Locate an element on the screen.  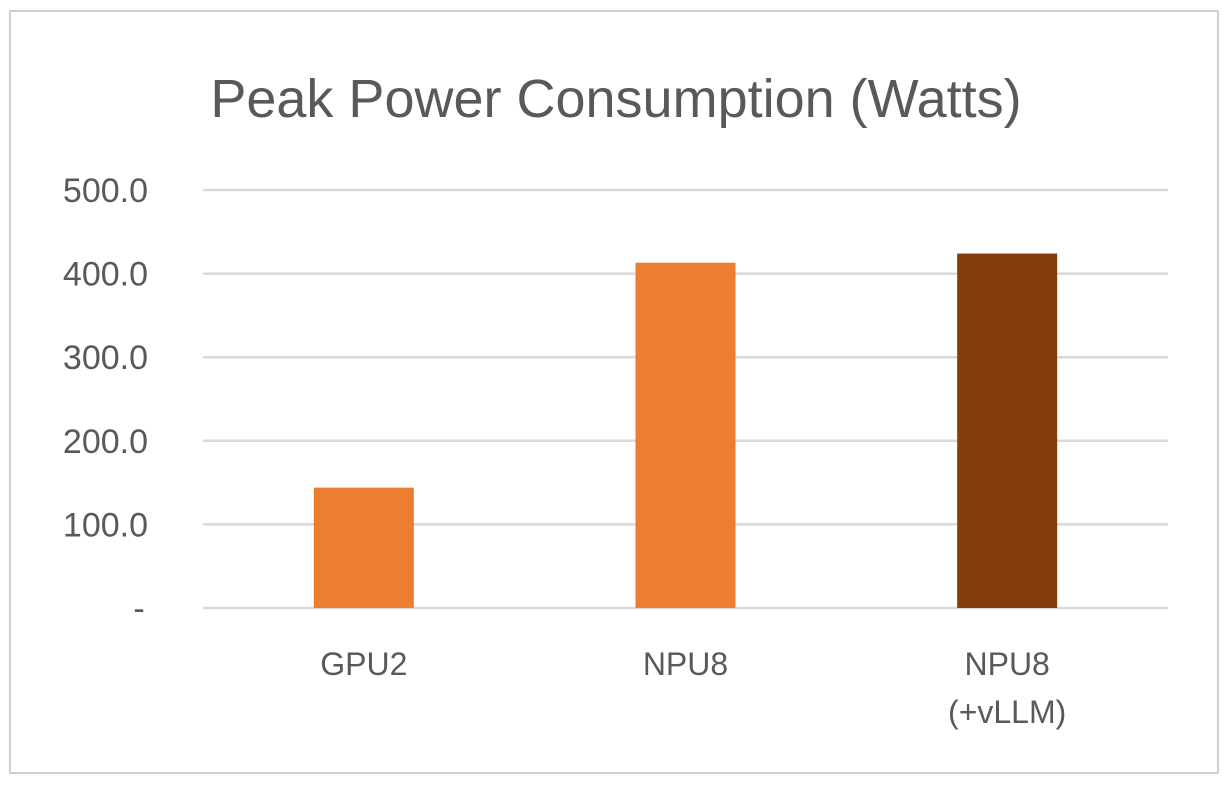
y-tick-label: 400.0 is located at coordinates (105, 275).